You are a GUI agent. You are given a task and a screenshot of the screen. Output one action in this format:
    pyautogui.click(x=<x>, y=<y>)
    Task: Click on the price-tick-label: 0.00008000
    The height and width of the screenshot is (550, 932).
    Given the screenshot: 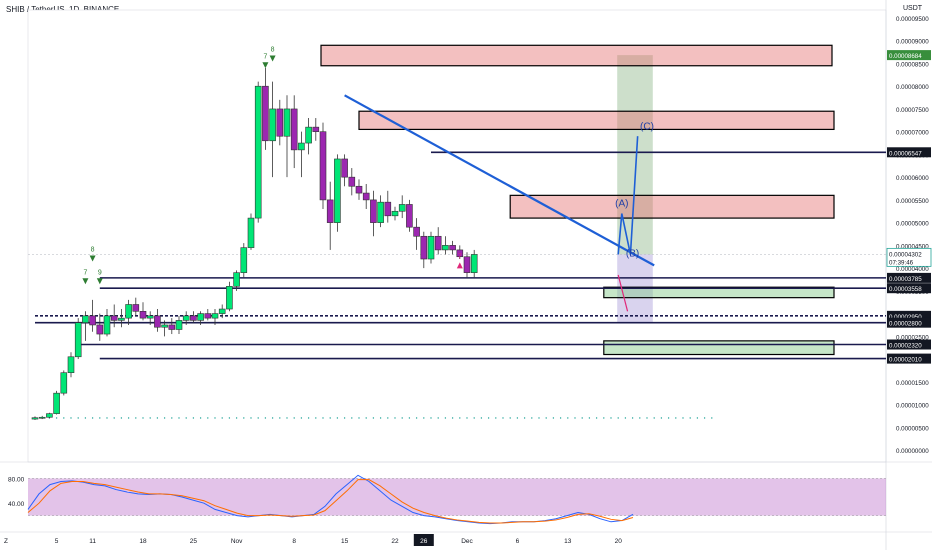 What is the action you would take?
    pyautogui.click(x=912, y=87)
    